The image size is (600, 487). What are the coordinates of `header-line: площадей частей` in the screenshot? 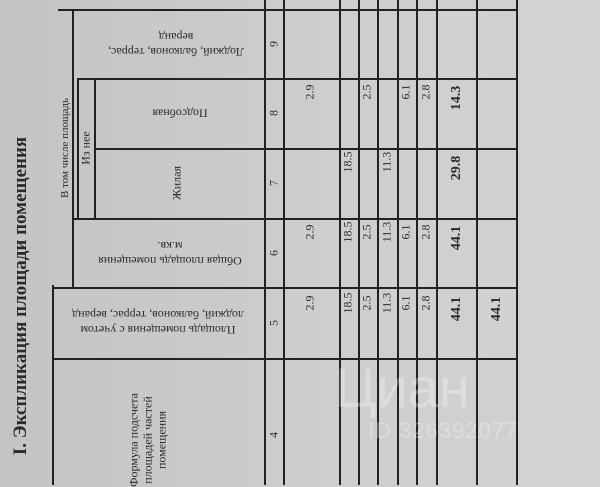 It's located at (147, 440).